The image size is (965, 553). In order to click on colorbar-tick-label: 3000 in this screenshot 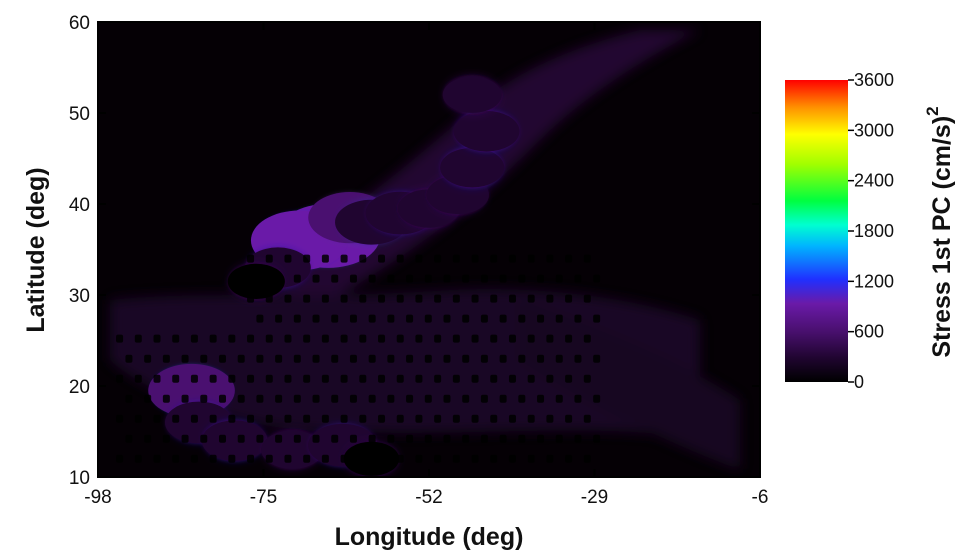, I will do `click(874, 130)`.